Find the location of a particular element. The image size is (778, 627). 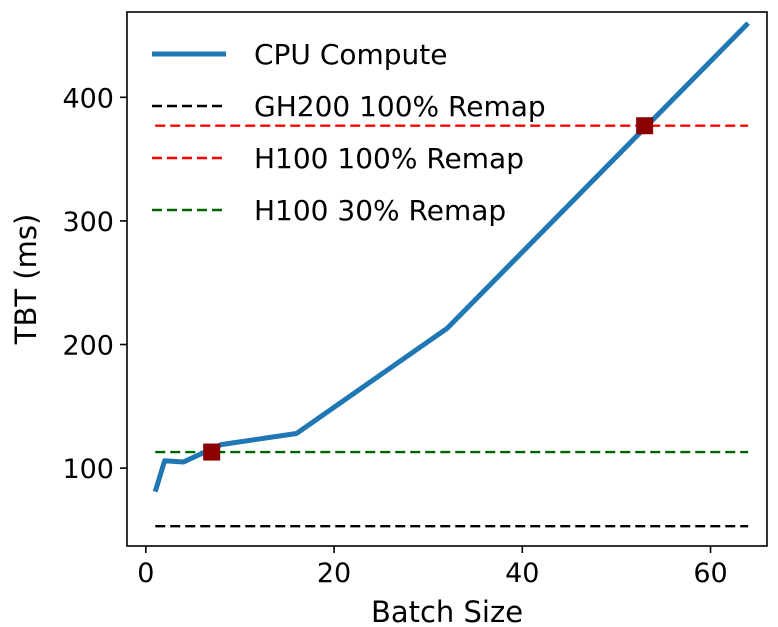

x-tick-label: 40 is located at coordinates (522, 573).